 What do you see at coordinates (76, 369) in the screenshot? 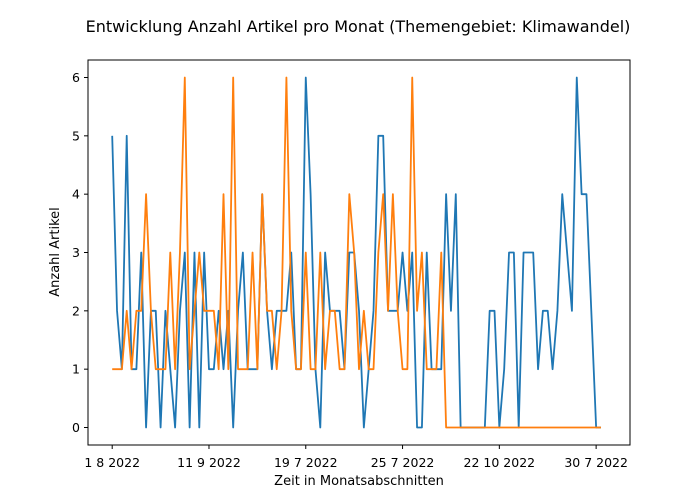
I see `y-tick-label: 1` at bounding box center [76, 369].